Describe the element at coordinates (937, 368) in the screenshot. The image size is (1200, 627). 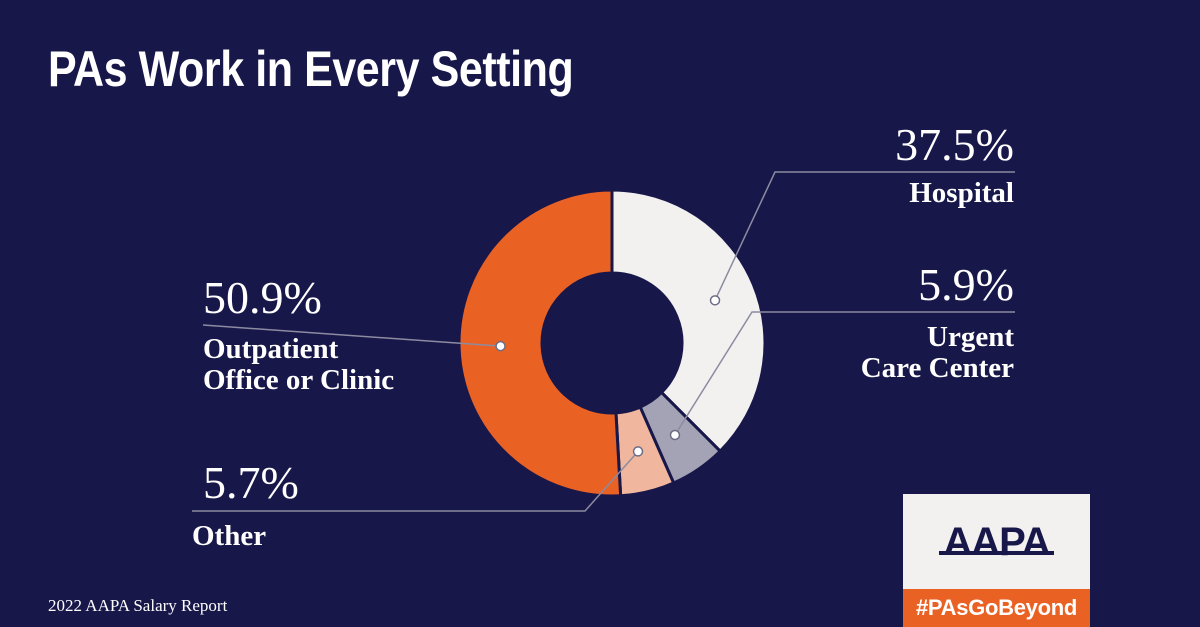
I see `label-urgent-name-line2: Care Center` at that location.